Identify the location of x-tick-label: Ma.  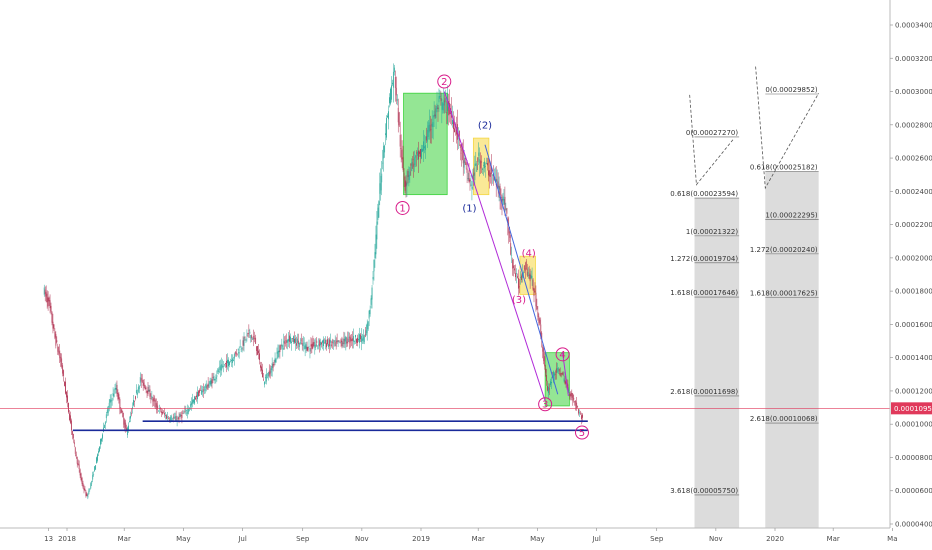
(892, 539).